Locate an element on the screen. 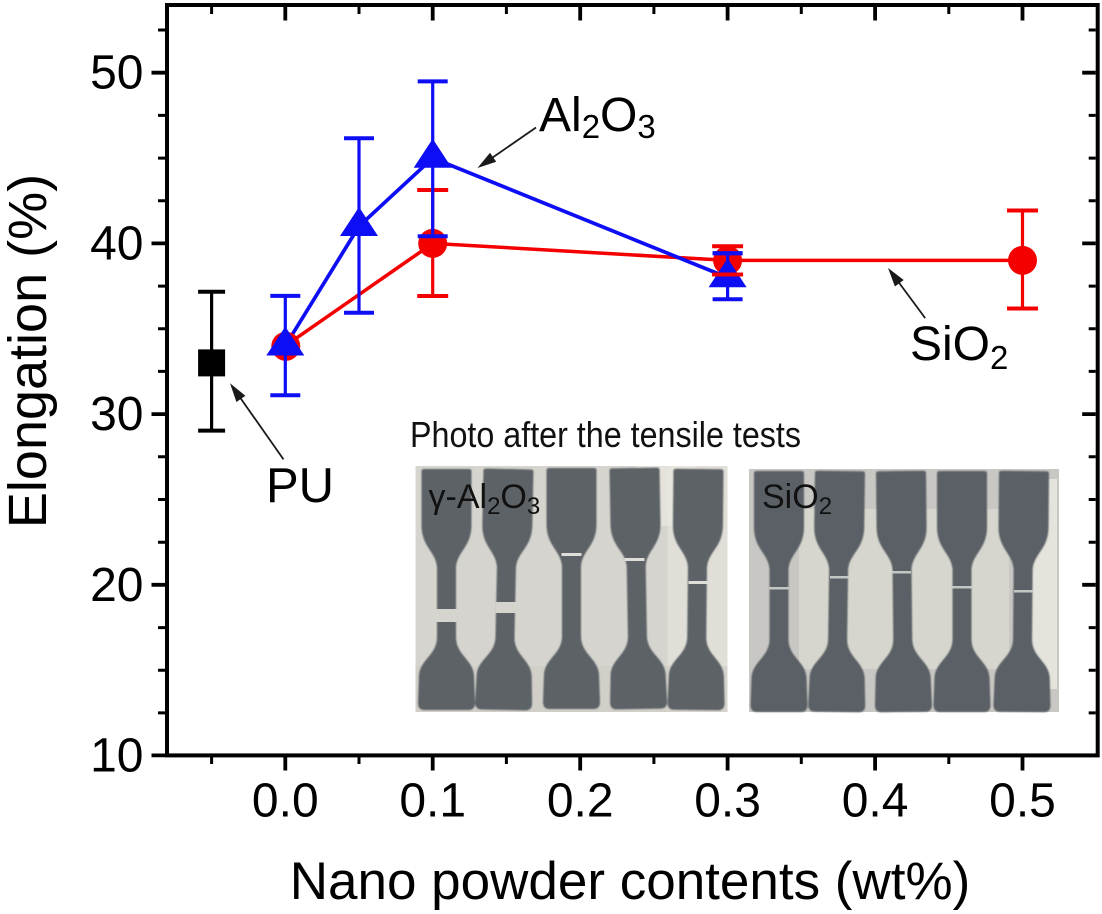  svg-text: Nano powder contents (wt%) is located at coordinates (630, 881).